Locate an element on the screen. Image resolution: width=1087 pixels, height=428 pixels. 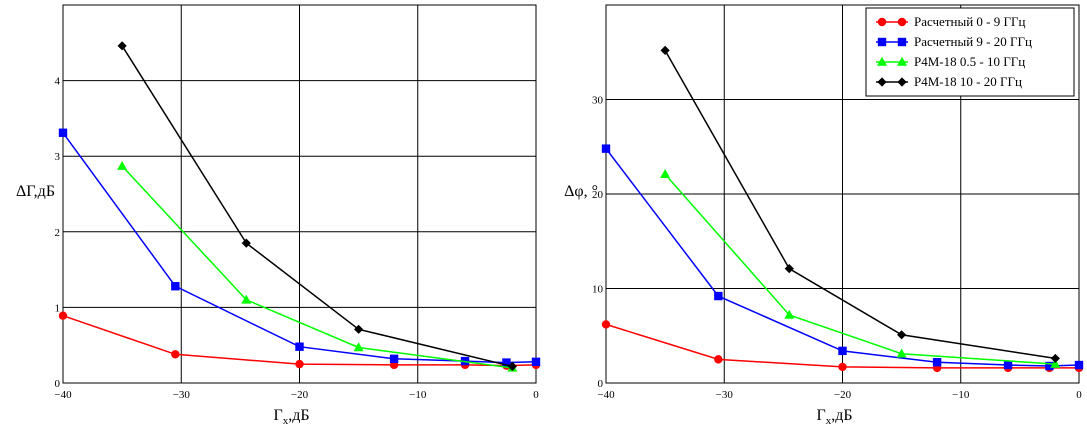
y-tick-label: 2 is located at coordinates (58, 233).